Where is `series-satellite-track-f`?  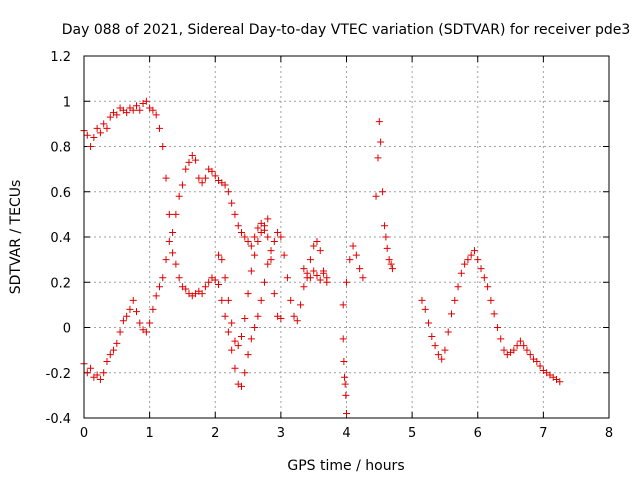
series-satellite-track-f is located at coordinates (344, 376).